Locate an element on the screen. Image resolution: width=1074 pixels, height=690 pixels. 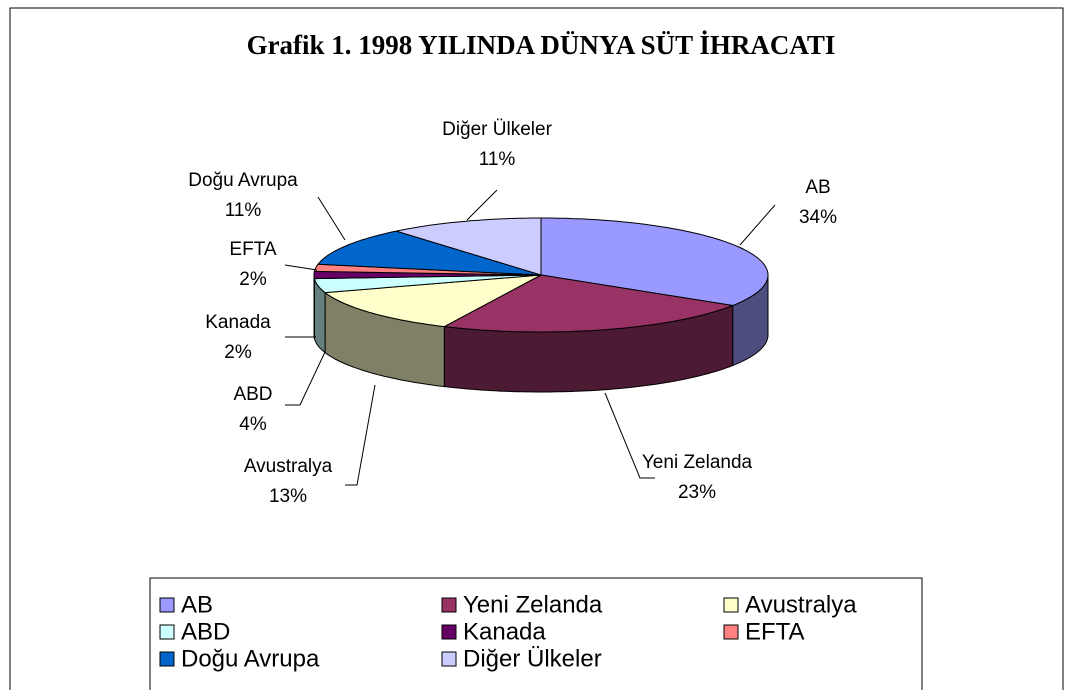
slice-label: Kanada is located at coordinates (238, 322).